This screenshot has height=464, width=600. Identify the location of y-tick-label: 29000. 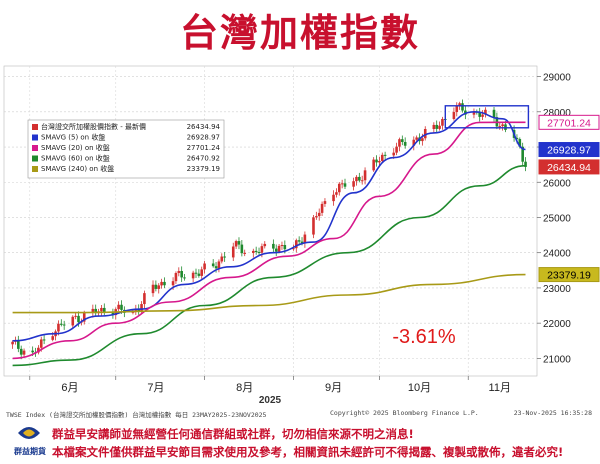
(557, 78).